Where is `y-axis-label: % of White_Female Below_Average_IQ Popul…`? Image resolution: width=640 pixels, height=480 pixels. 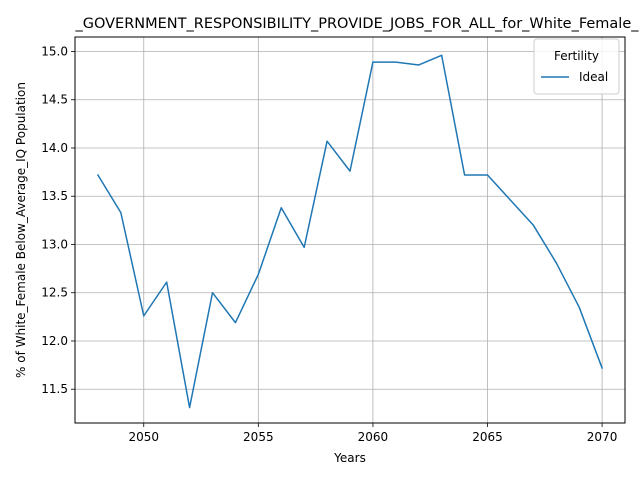
y-axis-label: % of White_Female Below_Average_IQ Popul… is located at coordinates (21, 230).